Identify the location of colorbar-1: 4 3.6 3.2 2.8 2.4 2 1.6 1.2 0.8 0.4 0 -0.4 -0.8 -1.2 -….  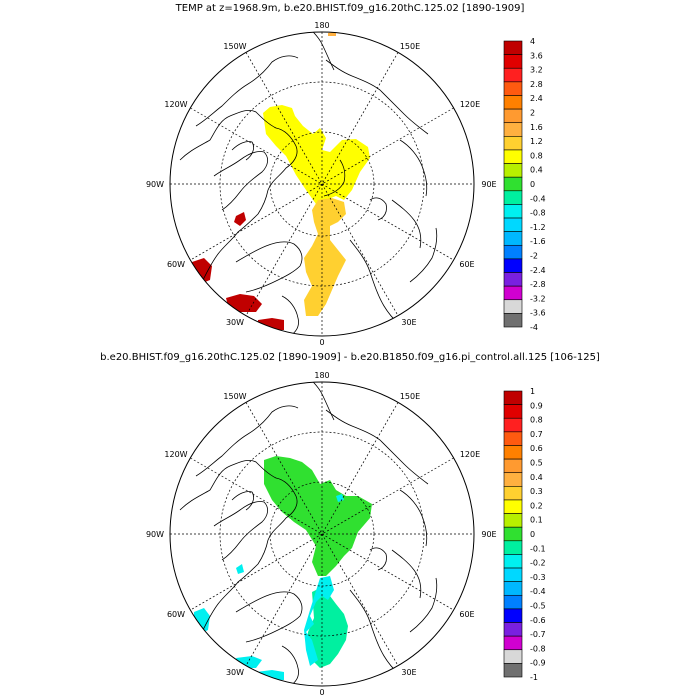
(524, 184).